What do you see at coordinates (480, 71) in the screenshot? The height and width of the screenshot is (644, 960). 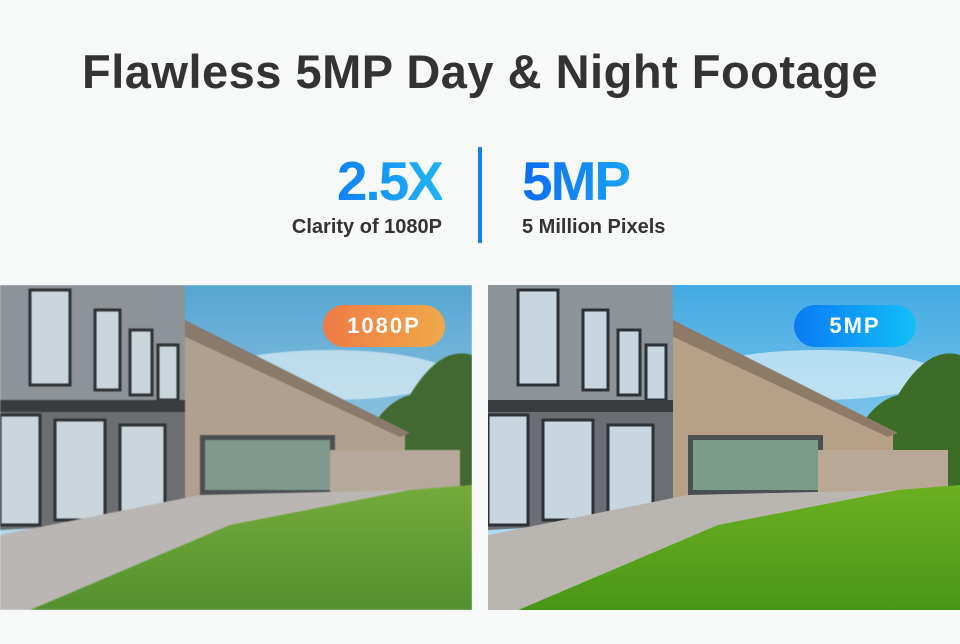 I see `page-title: Flawless 5MP Day & Night Footage` at bounding box center [480, 71].